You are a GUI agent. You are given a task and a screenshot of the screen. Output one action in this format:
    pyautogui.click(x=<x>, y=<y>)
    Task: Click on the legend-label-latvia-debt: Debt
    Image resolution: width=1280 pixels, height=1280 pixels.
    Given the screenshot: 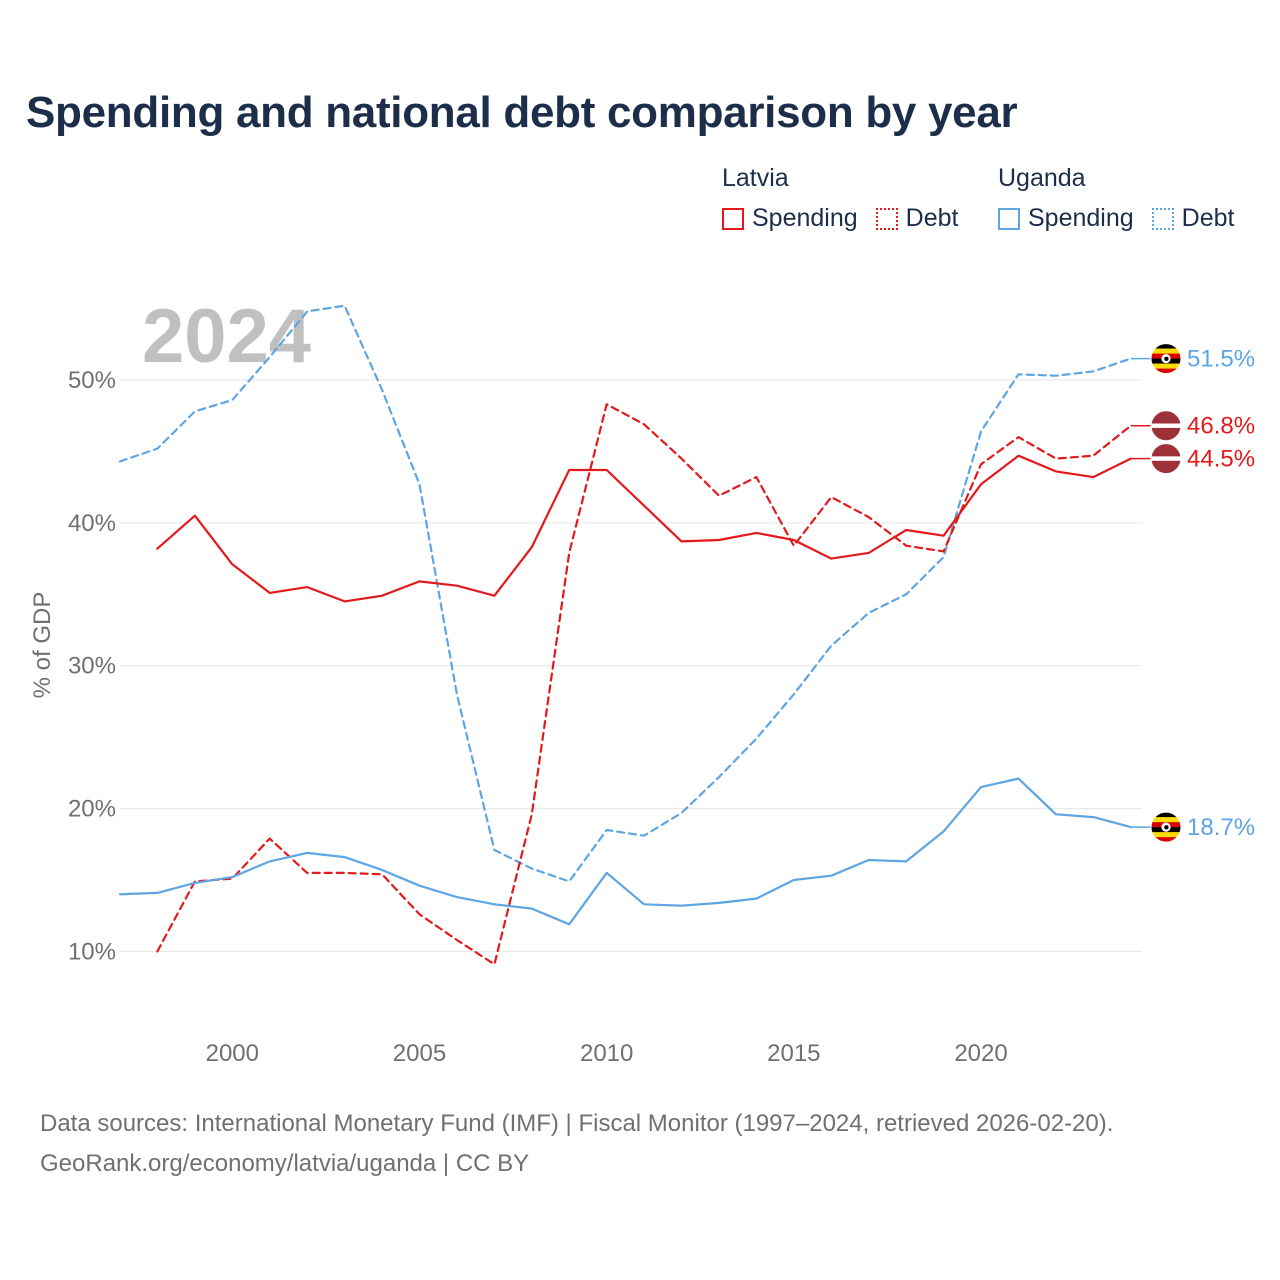 What is the action you would take?
    pyautogui.click(x=932, y=218)
    